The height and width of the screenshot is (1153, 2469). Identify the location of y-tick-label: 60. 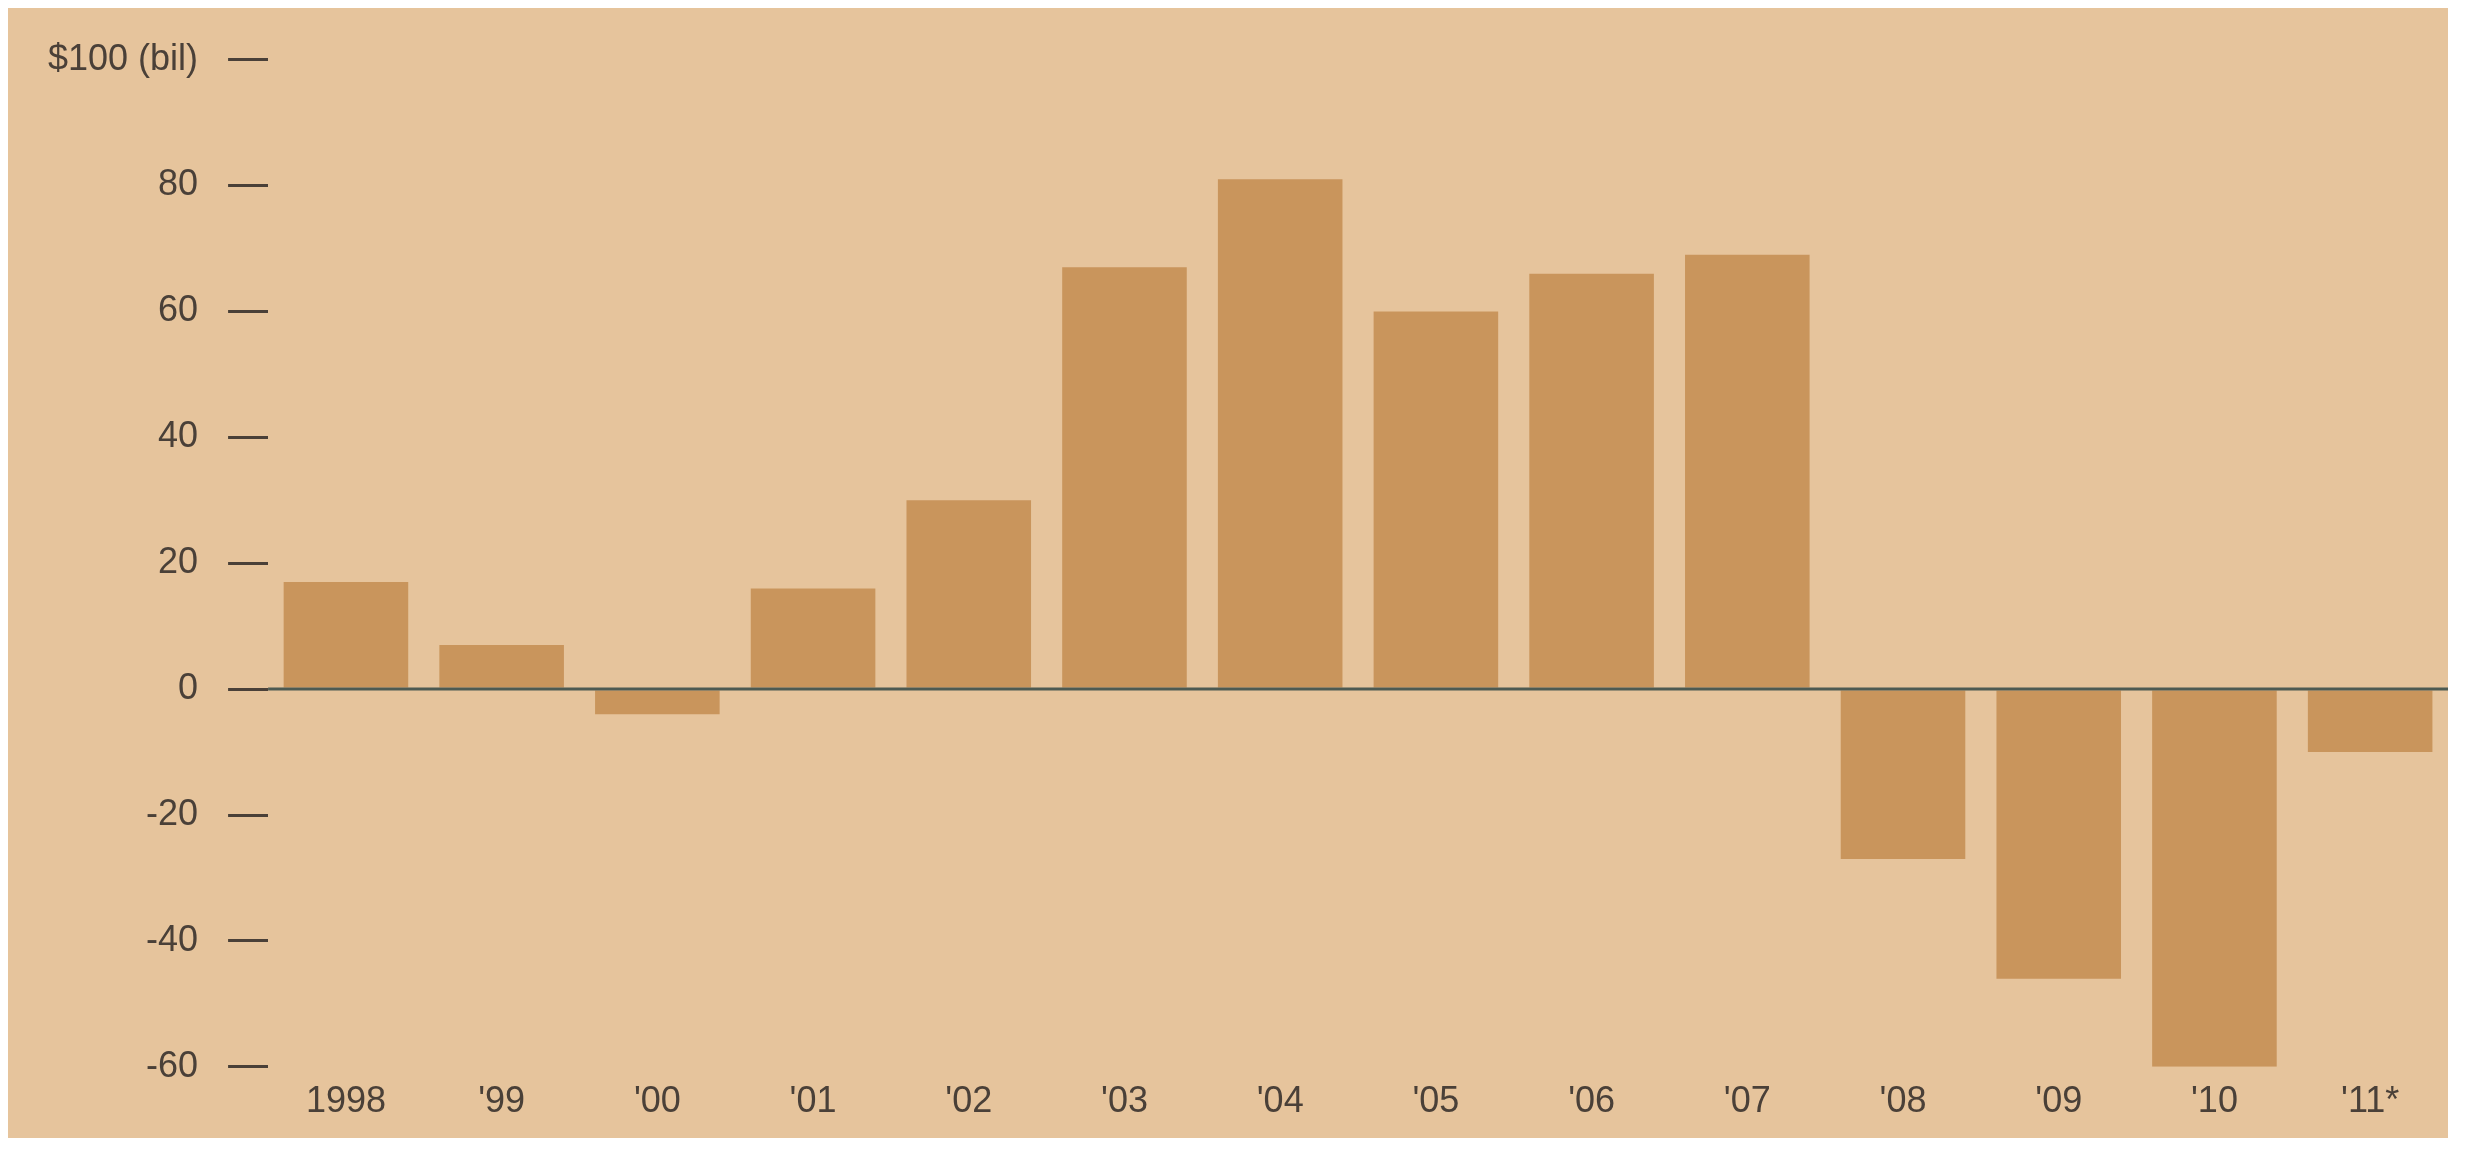
(178, 309).